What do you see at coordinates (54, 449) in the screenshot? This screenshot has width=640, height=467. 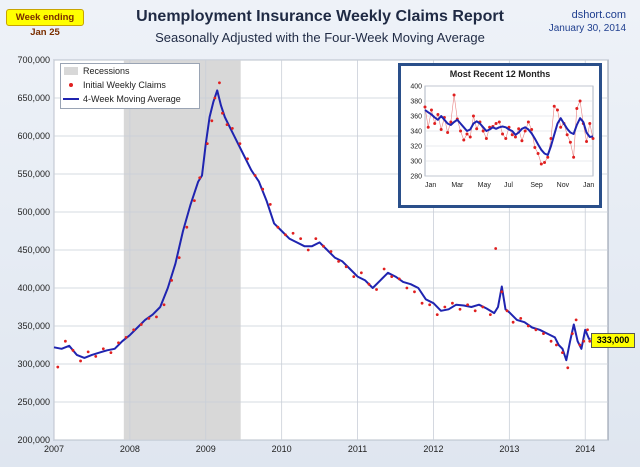 I see `x-tick-label: 2007` at bounding box center [54, 449].